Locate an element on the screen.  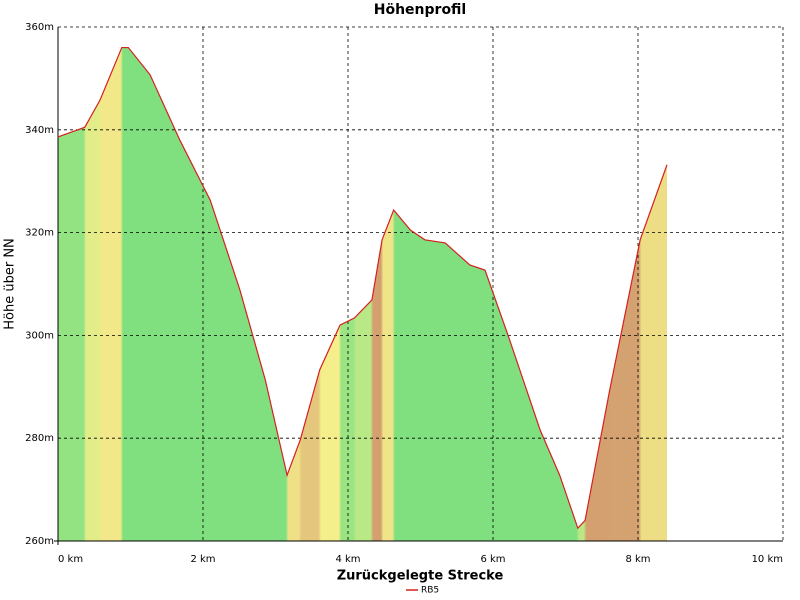
x-tick-label: 10 km is located at coordinates (767, 559).